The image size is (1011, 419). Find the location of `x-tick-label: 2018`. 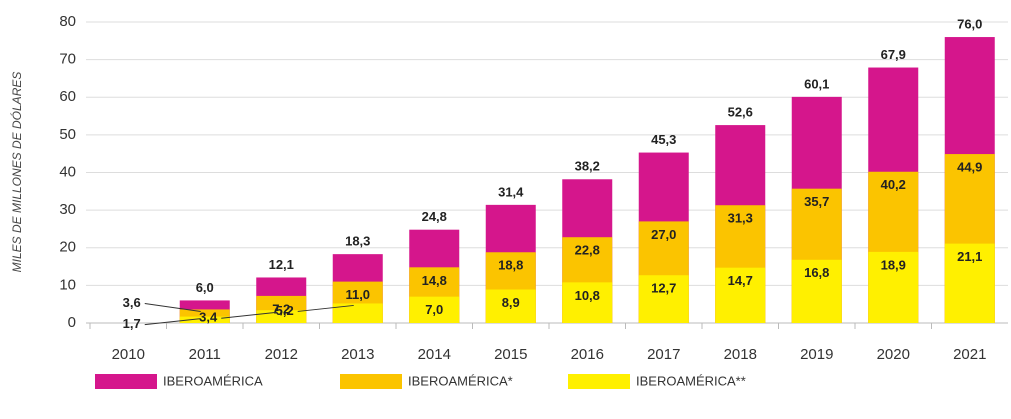

x-tick-label: 2018 is located at coordinates (740, 354).